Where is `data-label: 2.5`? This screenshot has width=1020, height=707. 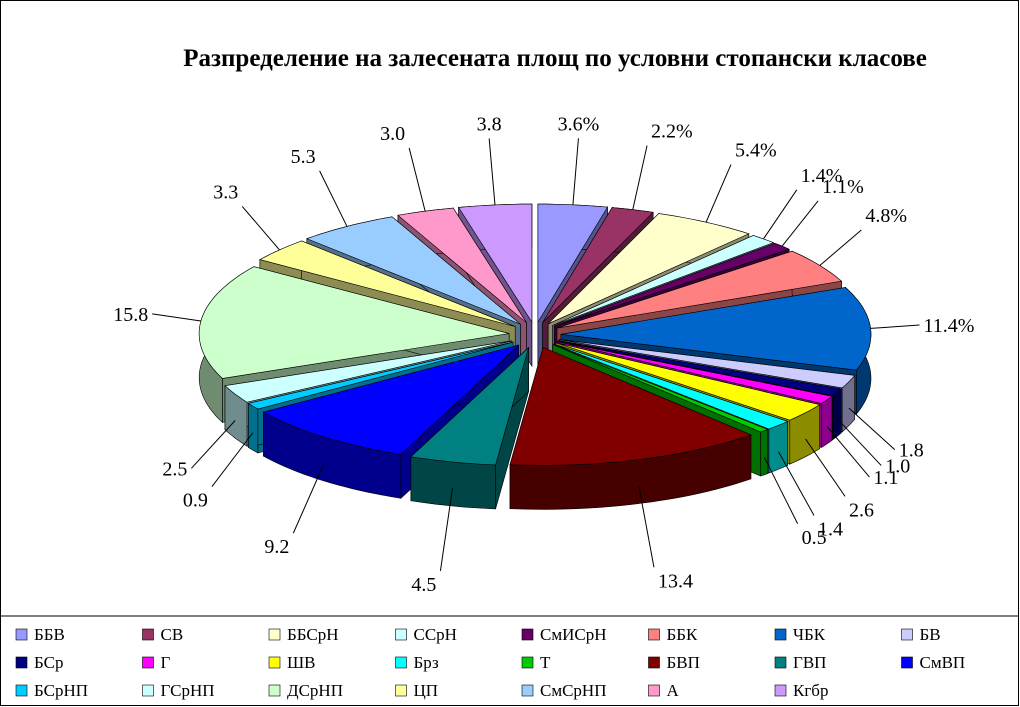
data-label: 2.5 is located at coordinates (174, 469).